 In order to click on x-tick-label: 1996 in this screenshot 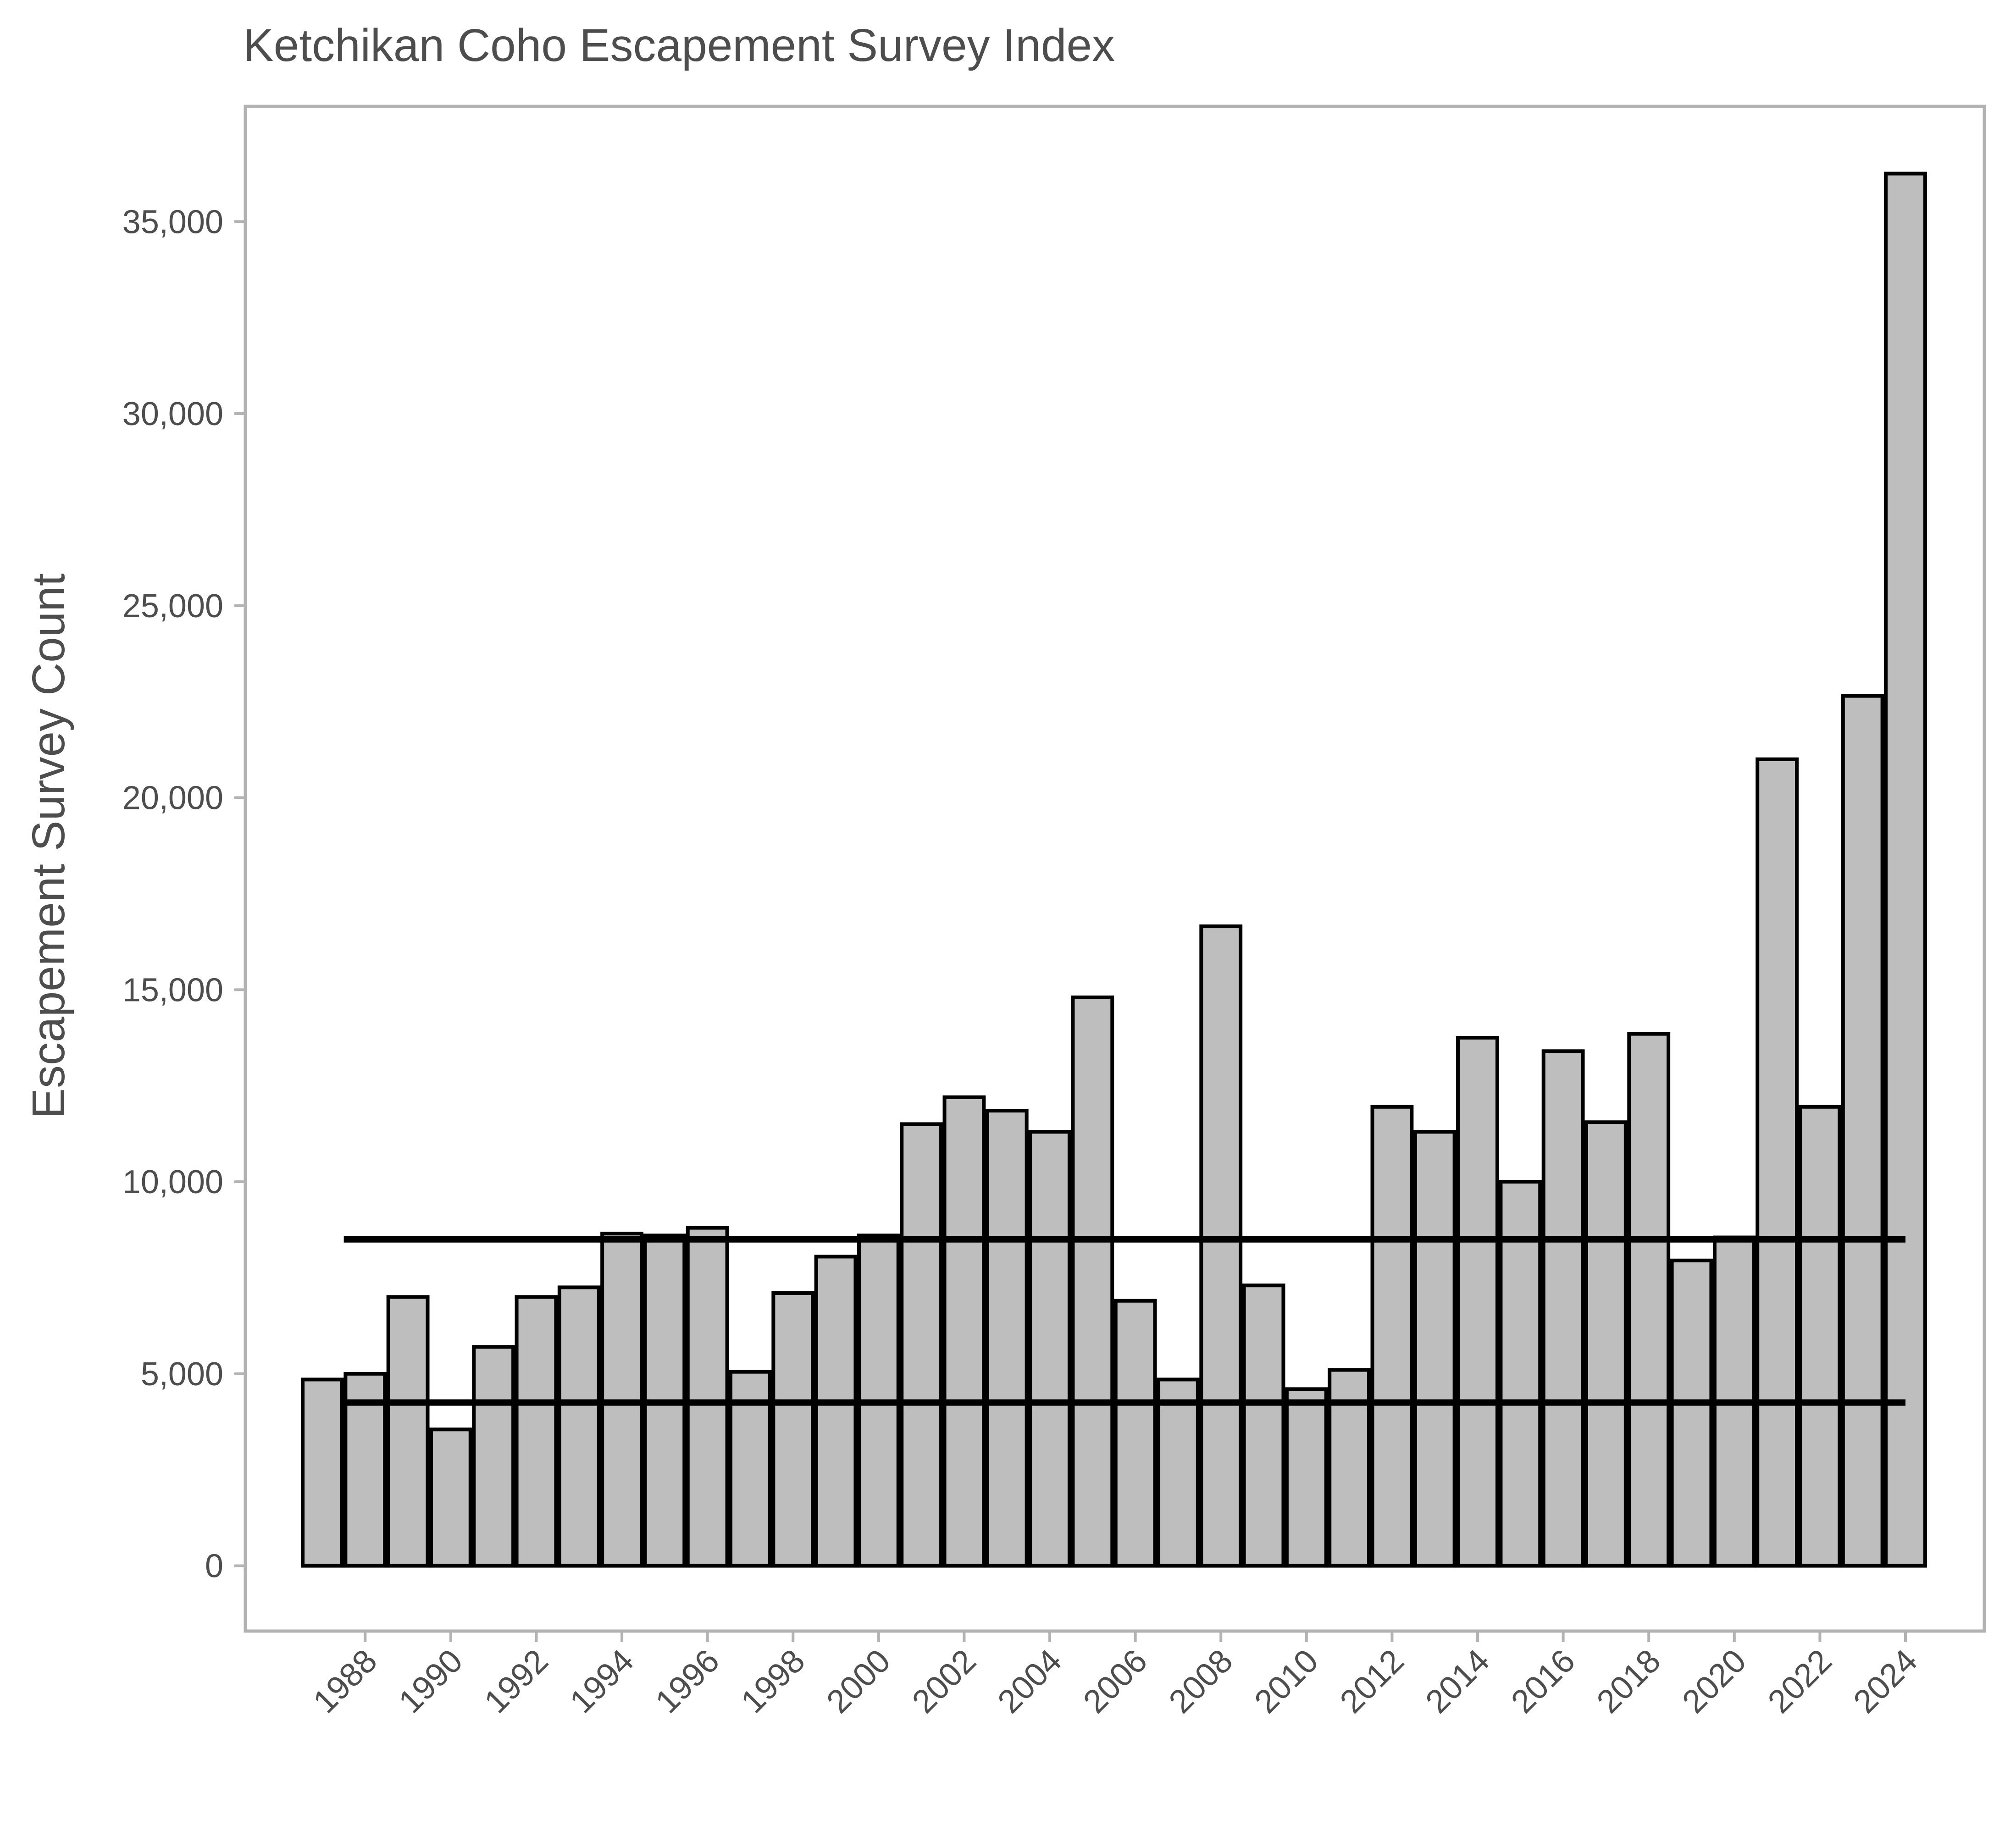, I will do `click(687, 1681)`.